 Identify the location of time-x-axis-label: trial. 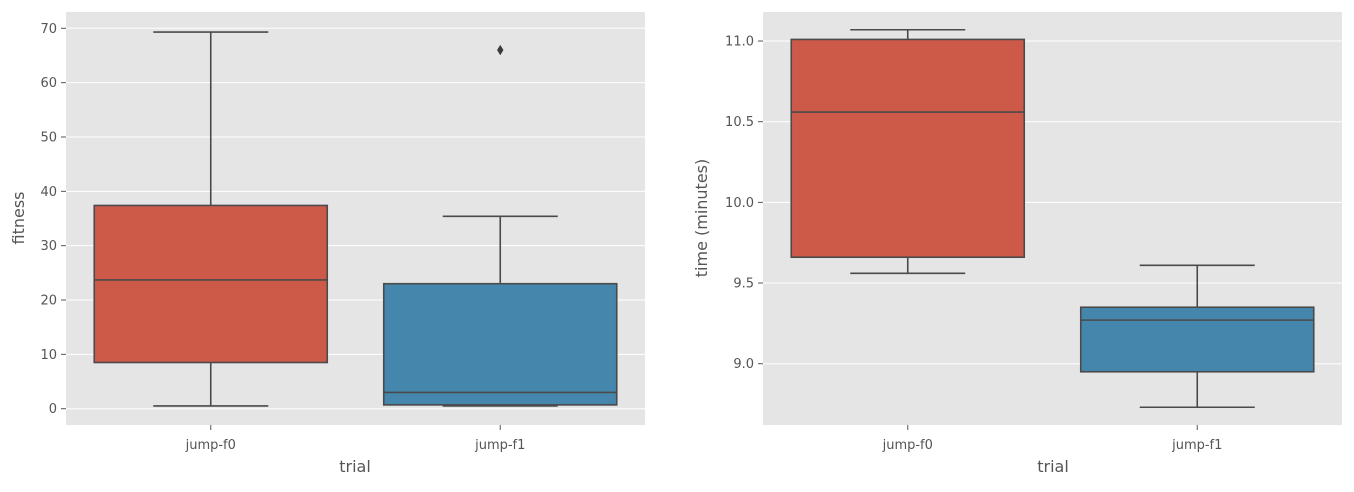
(1053, 466).